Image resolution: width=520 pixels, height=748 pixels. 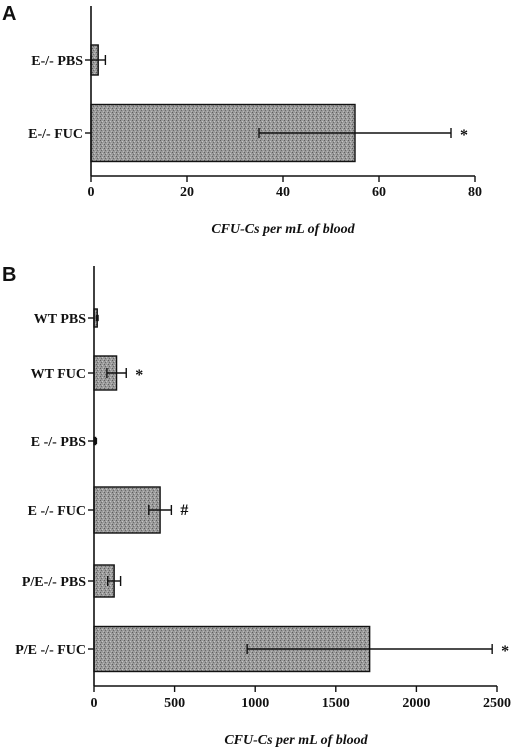 What do you see at coordinates (184, 510) in the screenshot?
I see `panel-b-significance-mark: #` at bounding box center [184, 510].